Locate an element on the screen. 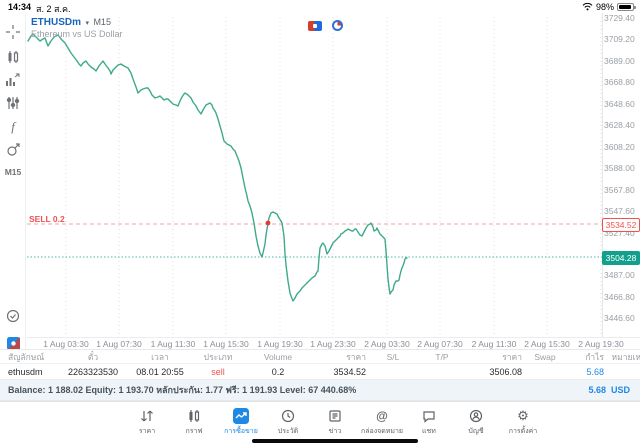  clock-time: 14:34 is located at coordinates (20, 7).